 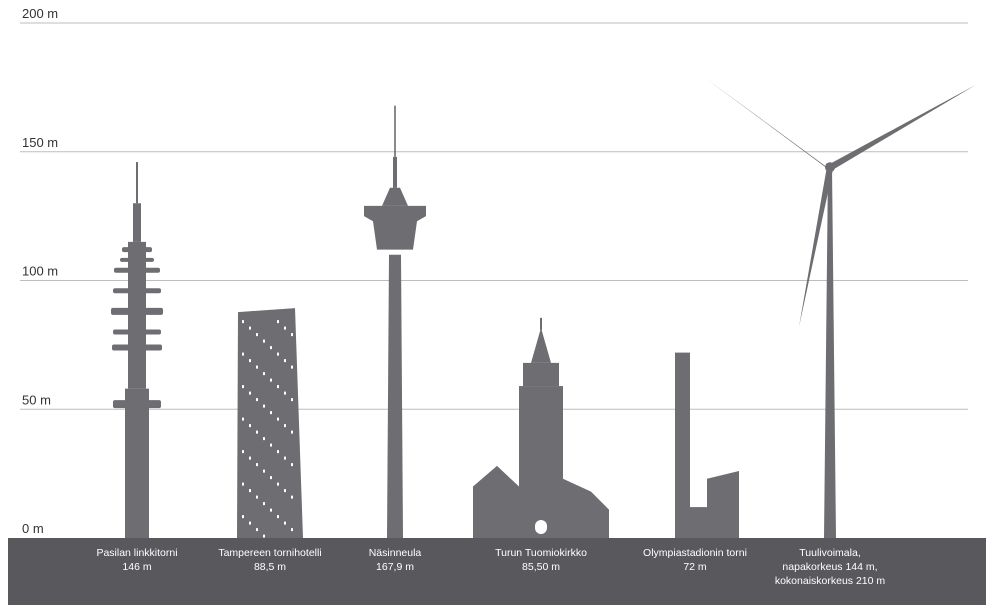 I want to click on y-tick-label: 150 m, so click(x=40, y=142).